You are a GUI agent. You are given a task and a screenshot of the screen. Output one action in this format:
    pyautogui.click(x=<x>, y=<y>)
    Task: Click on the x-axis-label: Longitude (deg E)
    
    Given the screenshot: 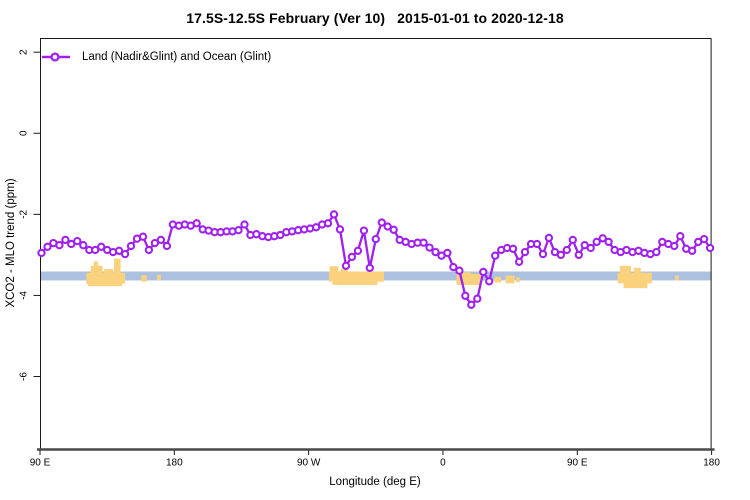 What is the action you would take?
    pyautogui.click(x=375, y=482)
    